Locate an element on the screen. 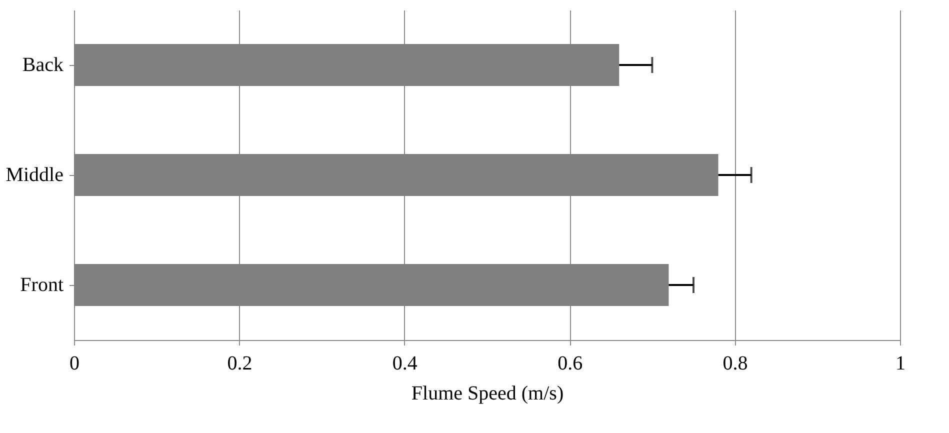  x-tick-label: 0.4 is located at coordinates (405, 363).